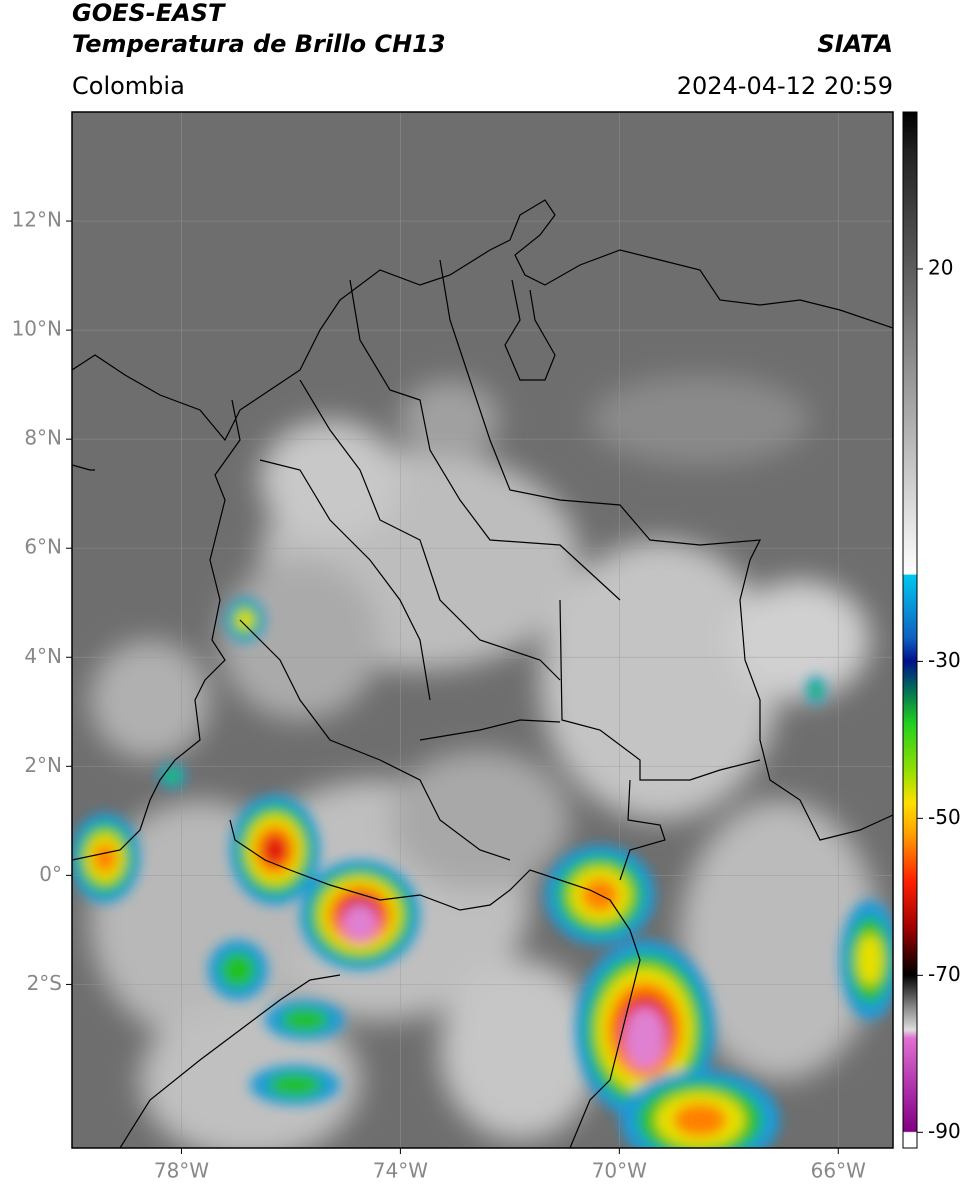  Describe the element at coordinates (910, 630) in the screenshot. I see `colorbar` at that location.